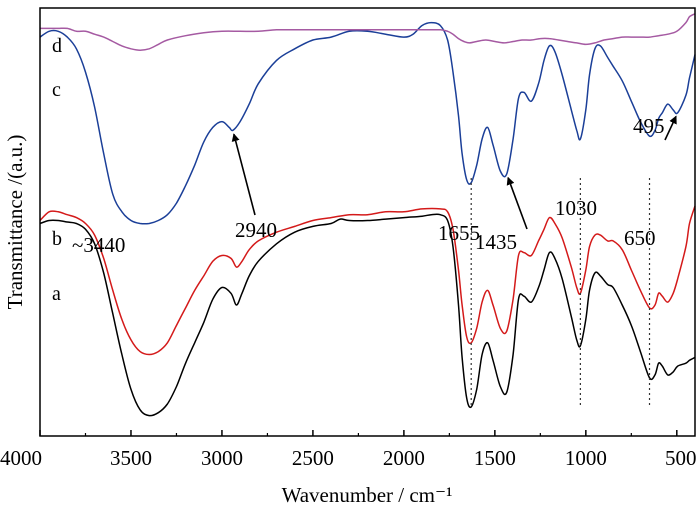 Image resolution: width=700 pixels, height=511 pixels. I want to click on y-axis-title: Transmittance /(a.u.), so click(15, 222).